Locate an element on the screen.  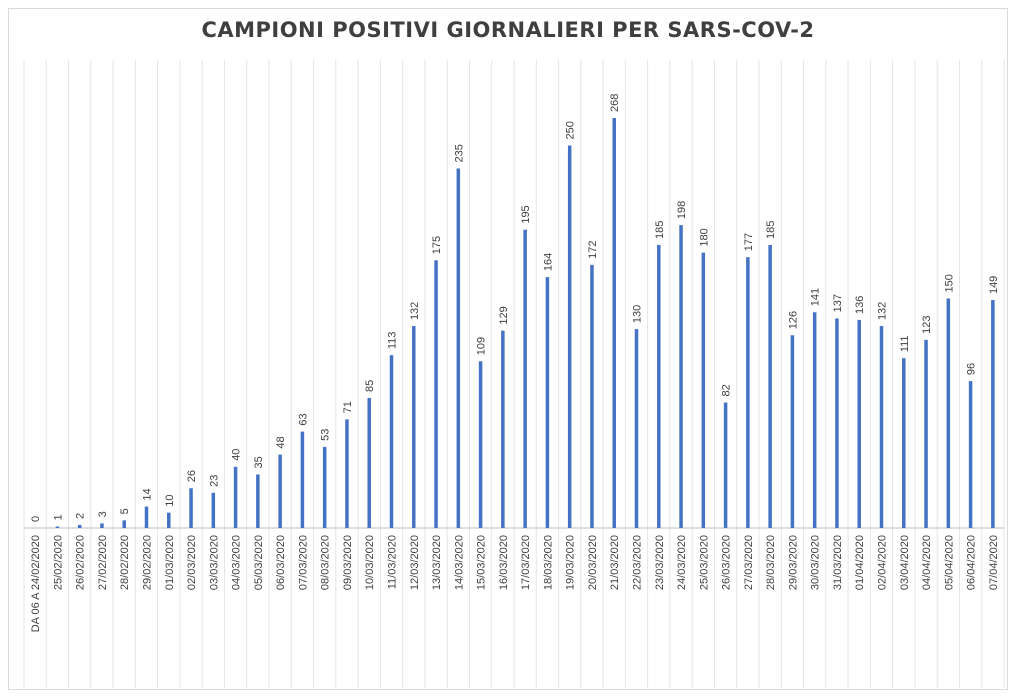
tick-label: 10/03/2020 is located at coordinates (370, 562).